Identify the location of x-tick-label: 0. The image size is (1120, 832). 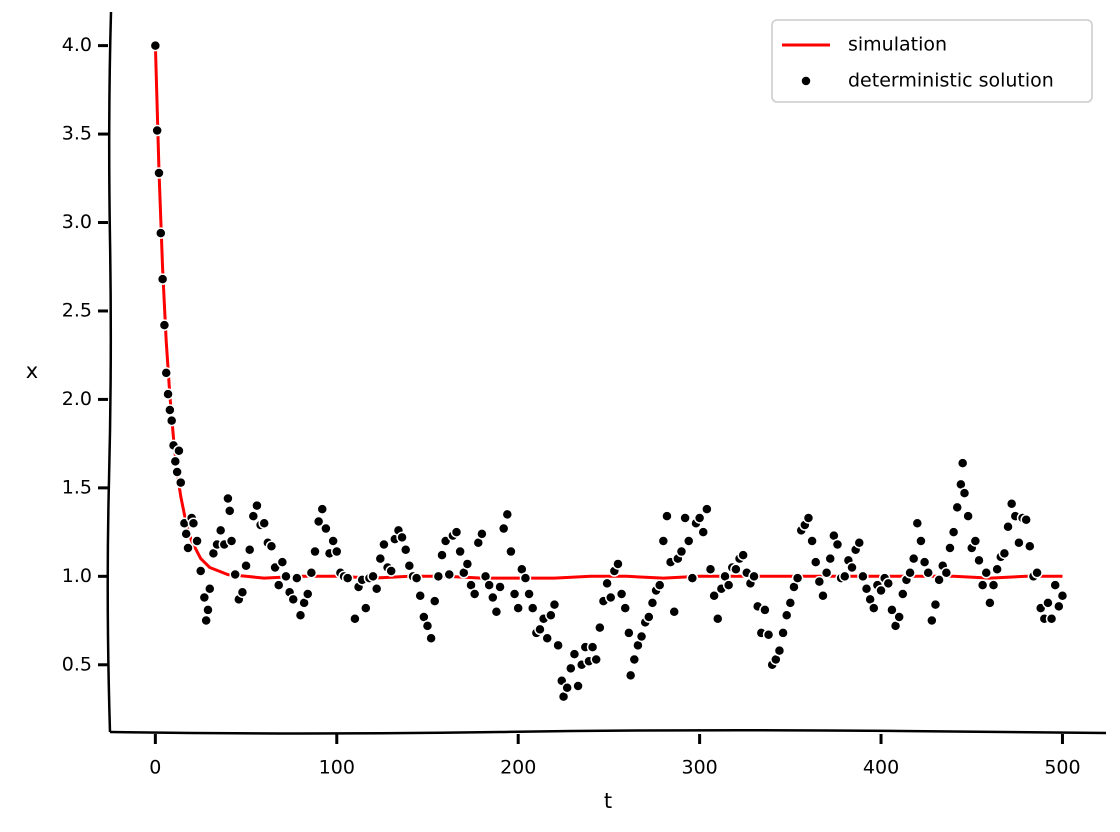
(155, 768).